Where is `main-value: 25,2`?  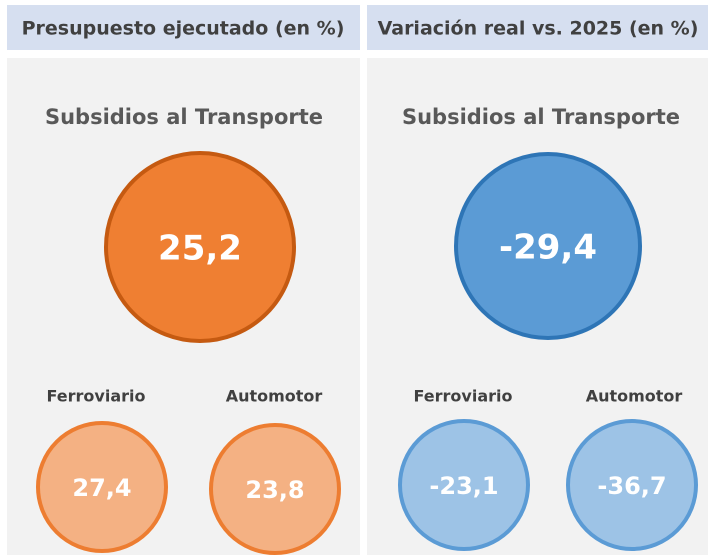
main-value: 25,2 is located at coordinates (200, 249).